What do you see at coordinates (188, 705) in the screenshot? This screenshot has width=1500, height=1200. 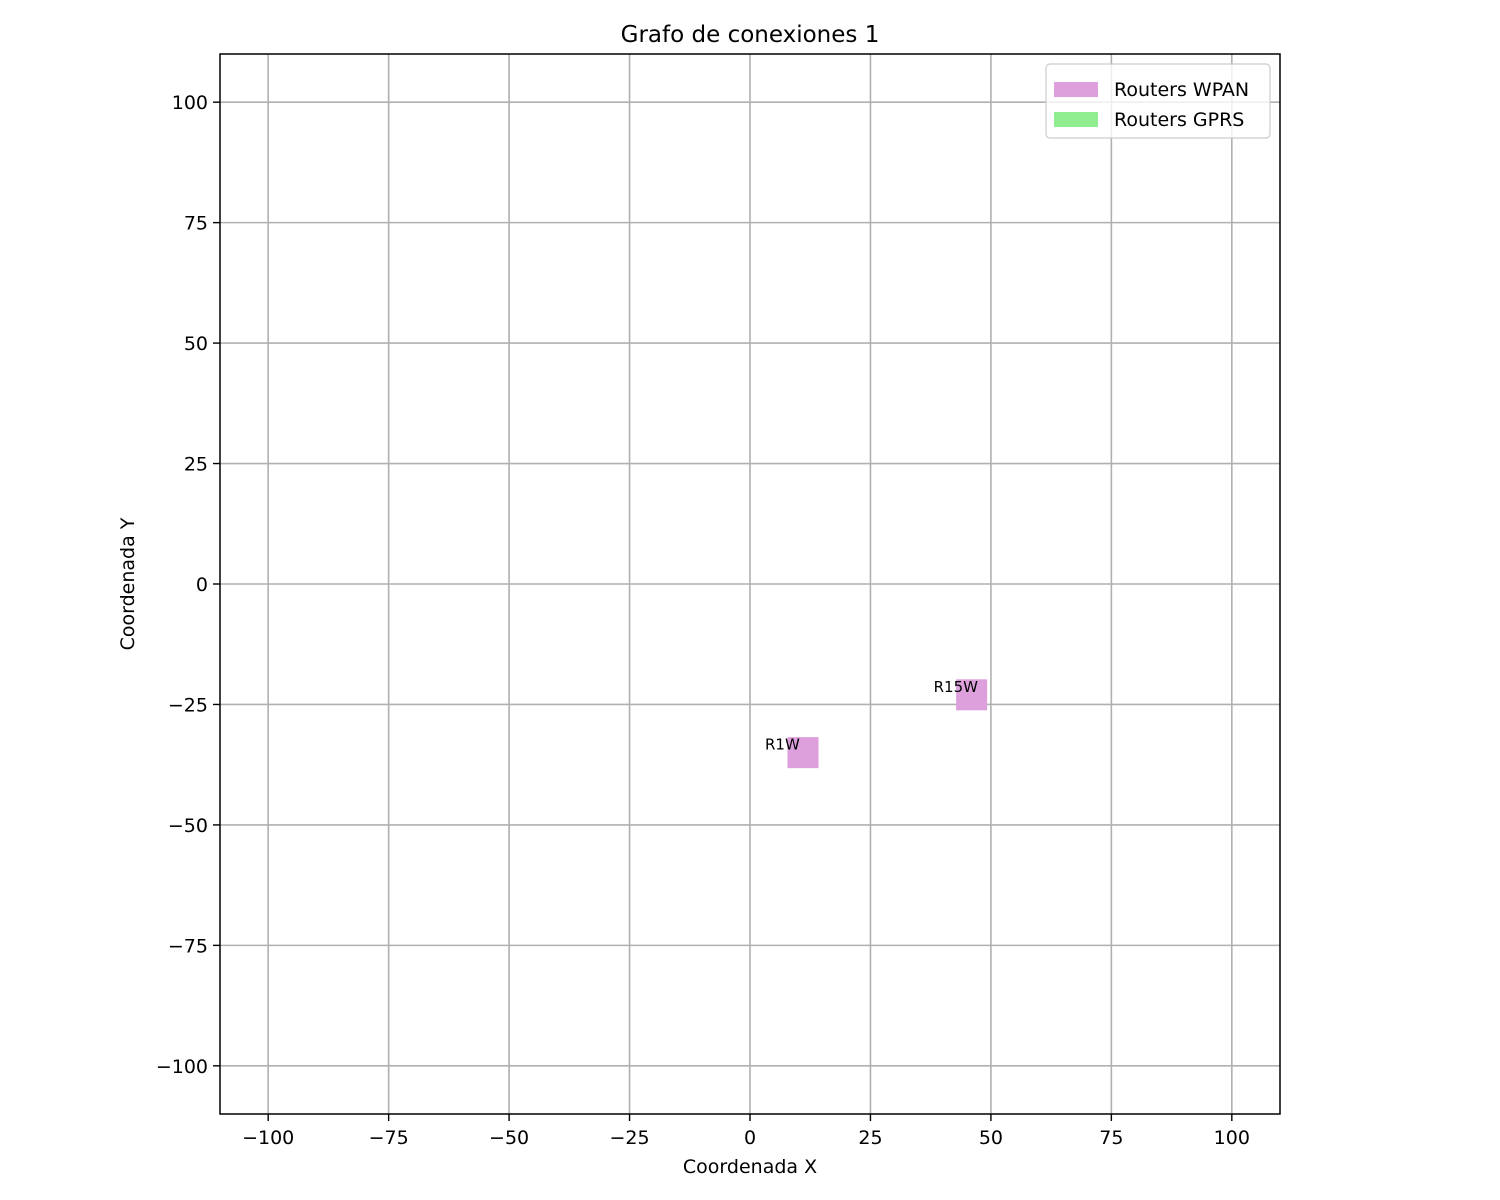 I see `y-tick-label: −25` at bounding box center [188, 705].